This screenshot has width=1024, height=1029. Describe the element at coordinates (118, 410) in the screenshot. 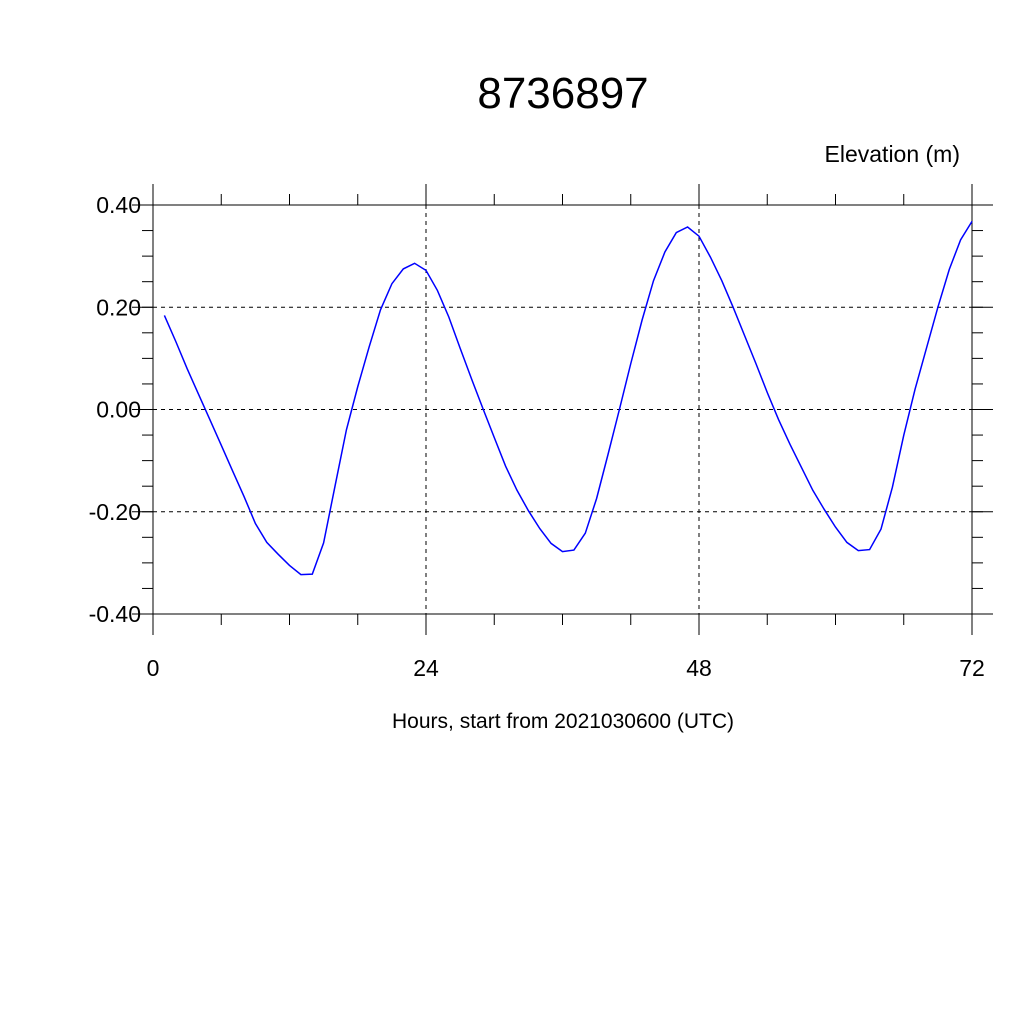

I see `y-tick-label: 0.00` at that location.